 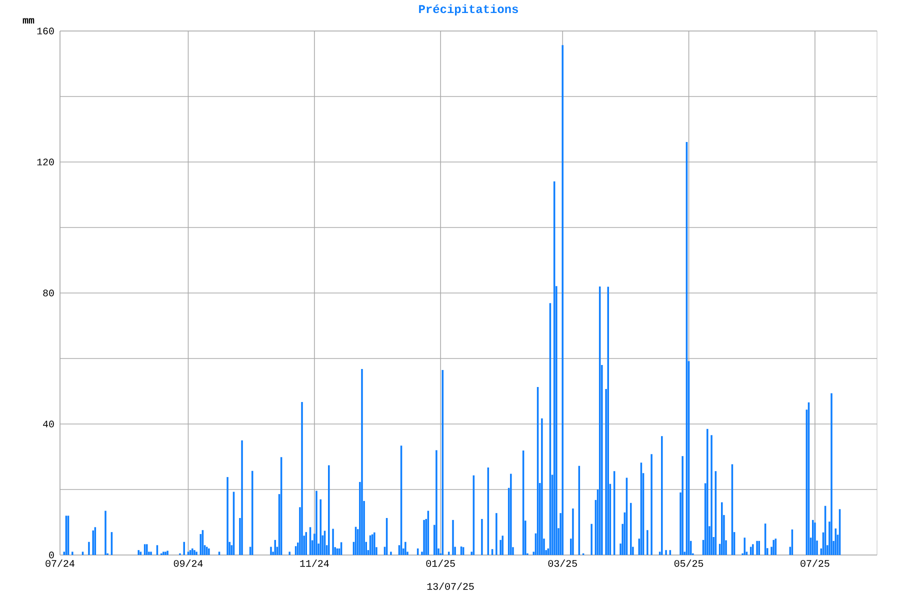 What do you see at coordinates (48, 293) in the screenshot?
I see `y-tick-label: 80` at bounding box center [48, 293].